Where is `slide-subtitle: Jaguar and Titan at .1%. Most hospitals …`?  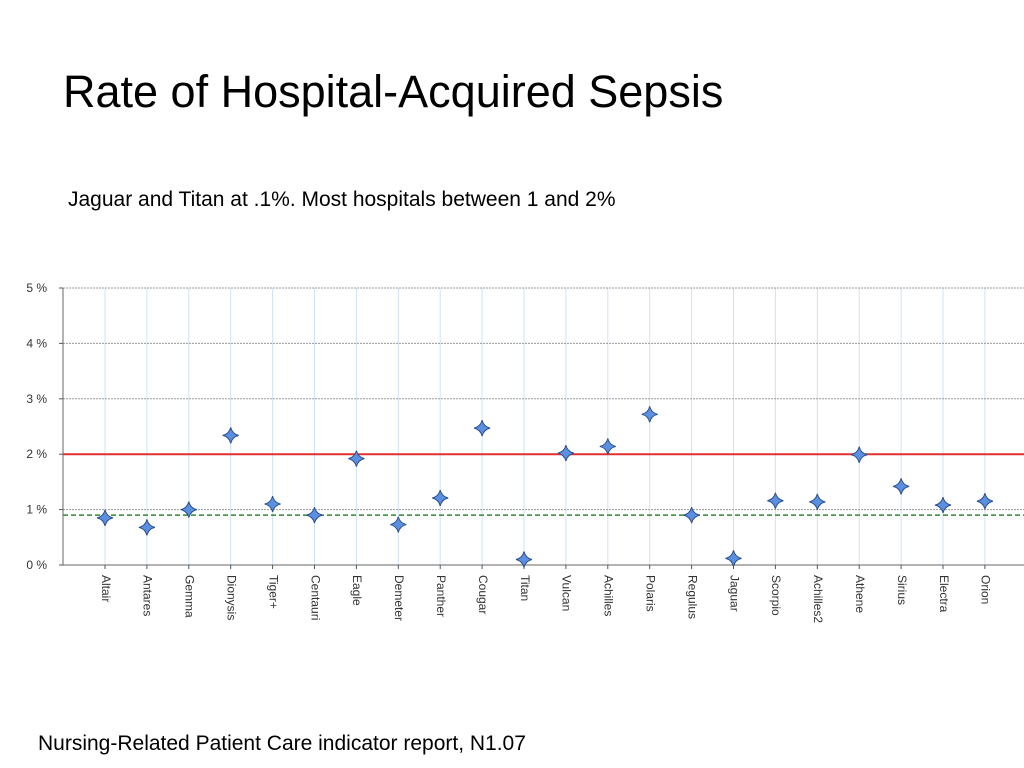
slide-subtitle: Jaguar and Titan at .1%. Most hospitals … is located at coordinates (342, 199).